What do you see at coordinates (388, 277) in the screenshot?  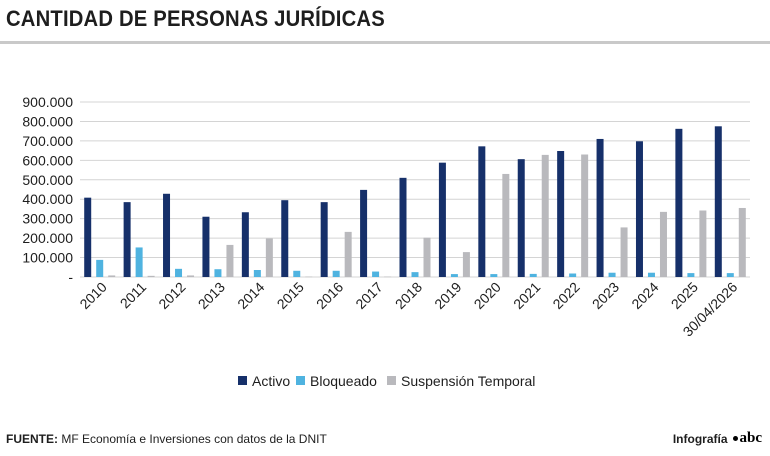 I see `bar-suspensión-temporal-2017` at bounding box center [388, 277].